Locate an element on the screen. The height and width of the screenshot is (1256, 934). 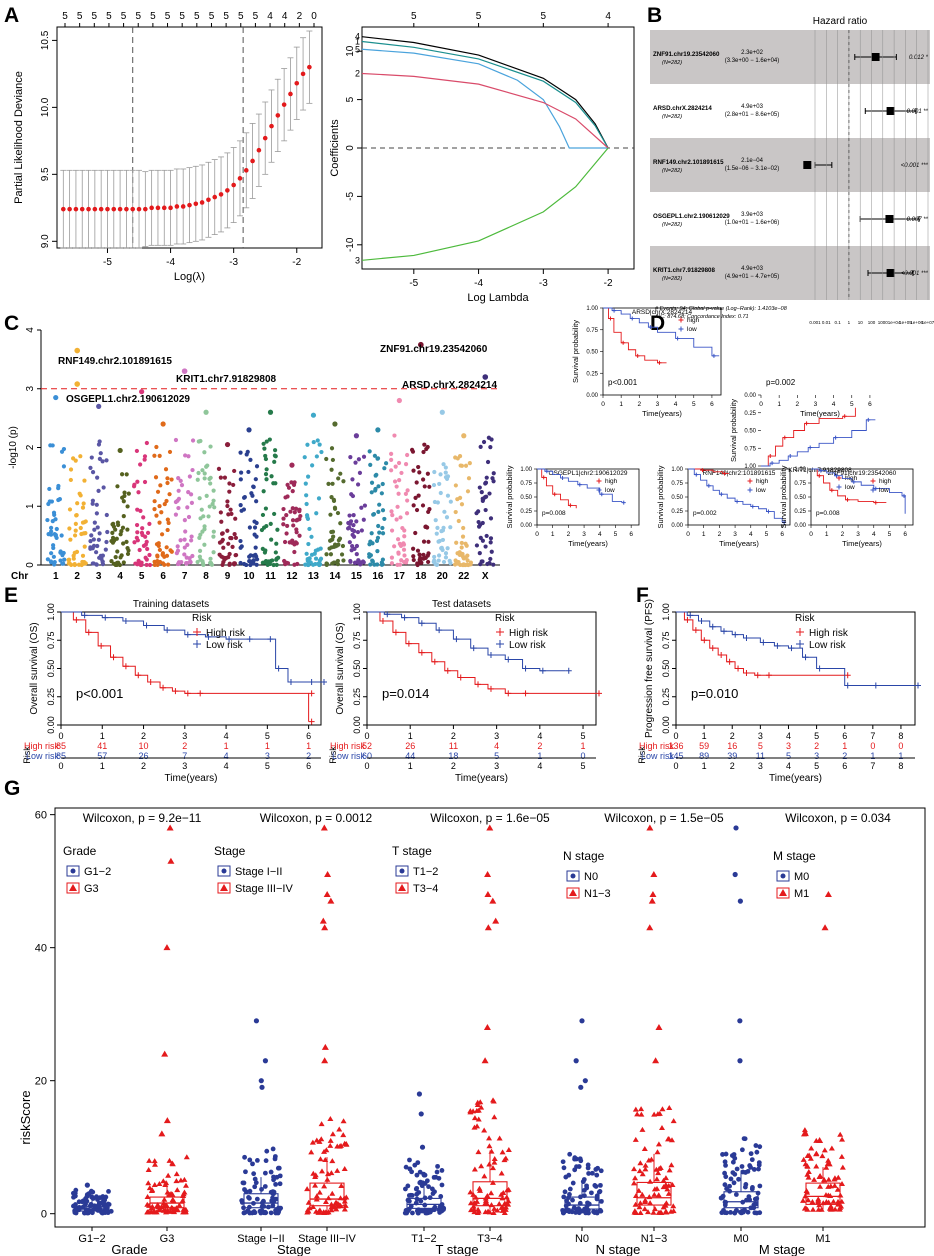
g-legend-label: M0 is located at coordinates (801, 877).